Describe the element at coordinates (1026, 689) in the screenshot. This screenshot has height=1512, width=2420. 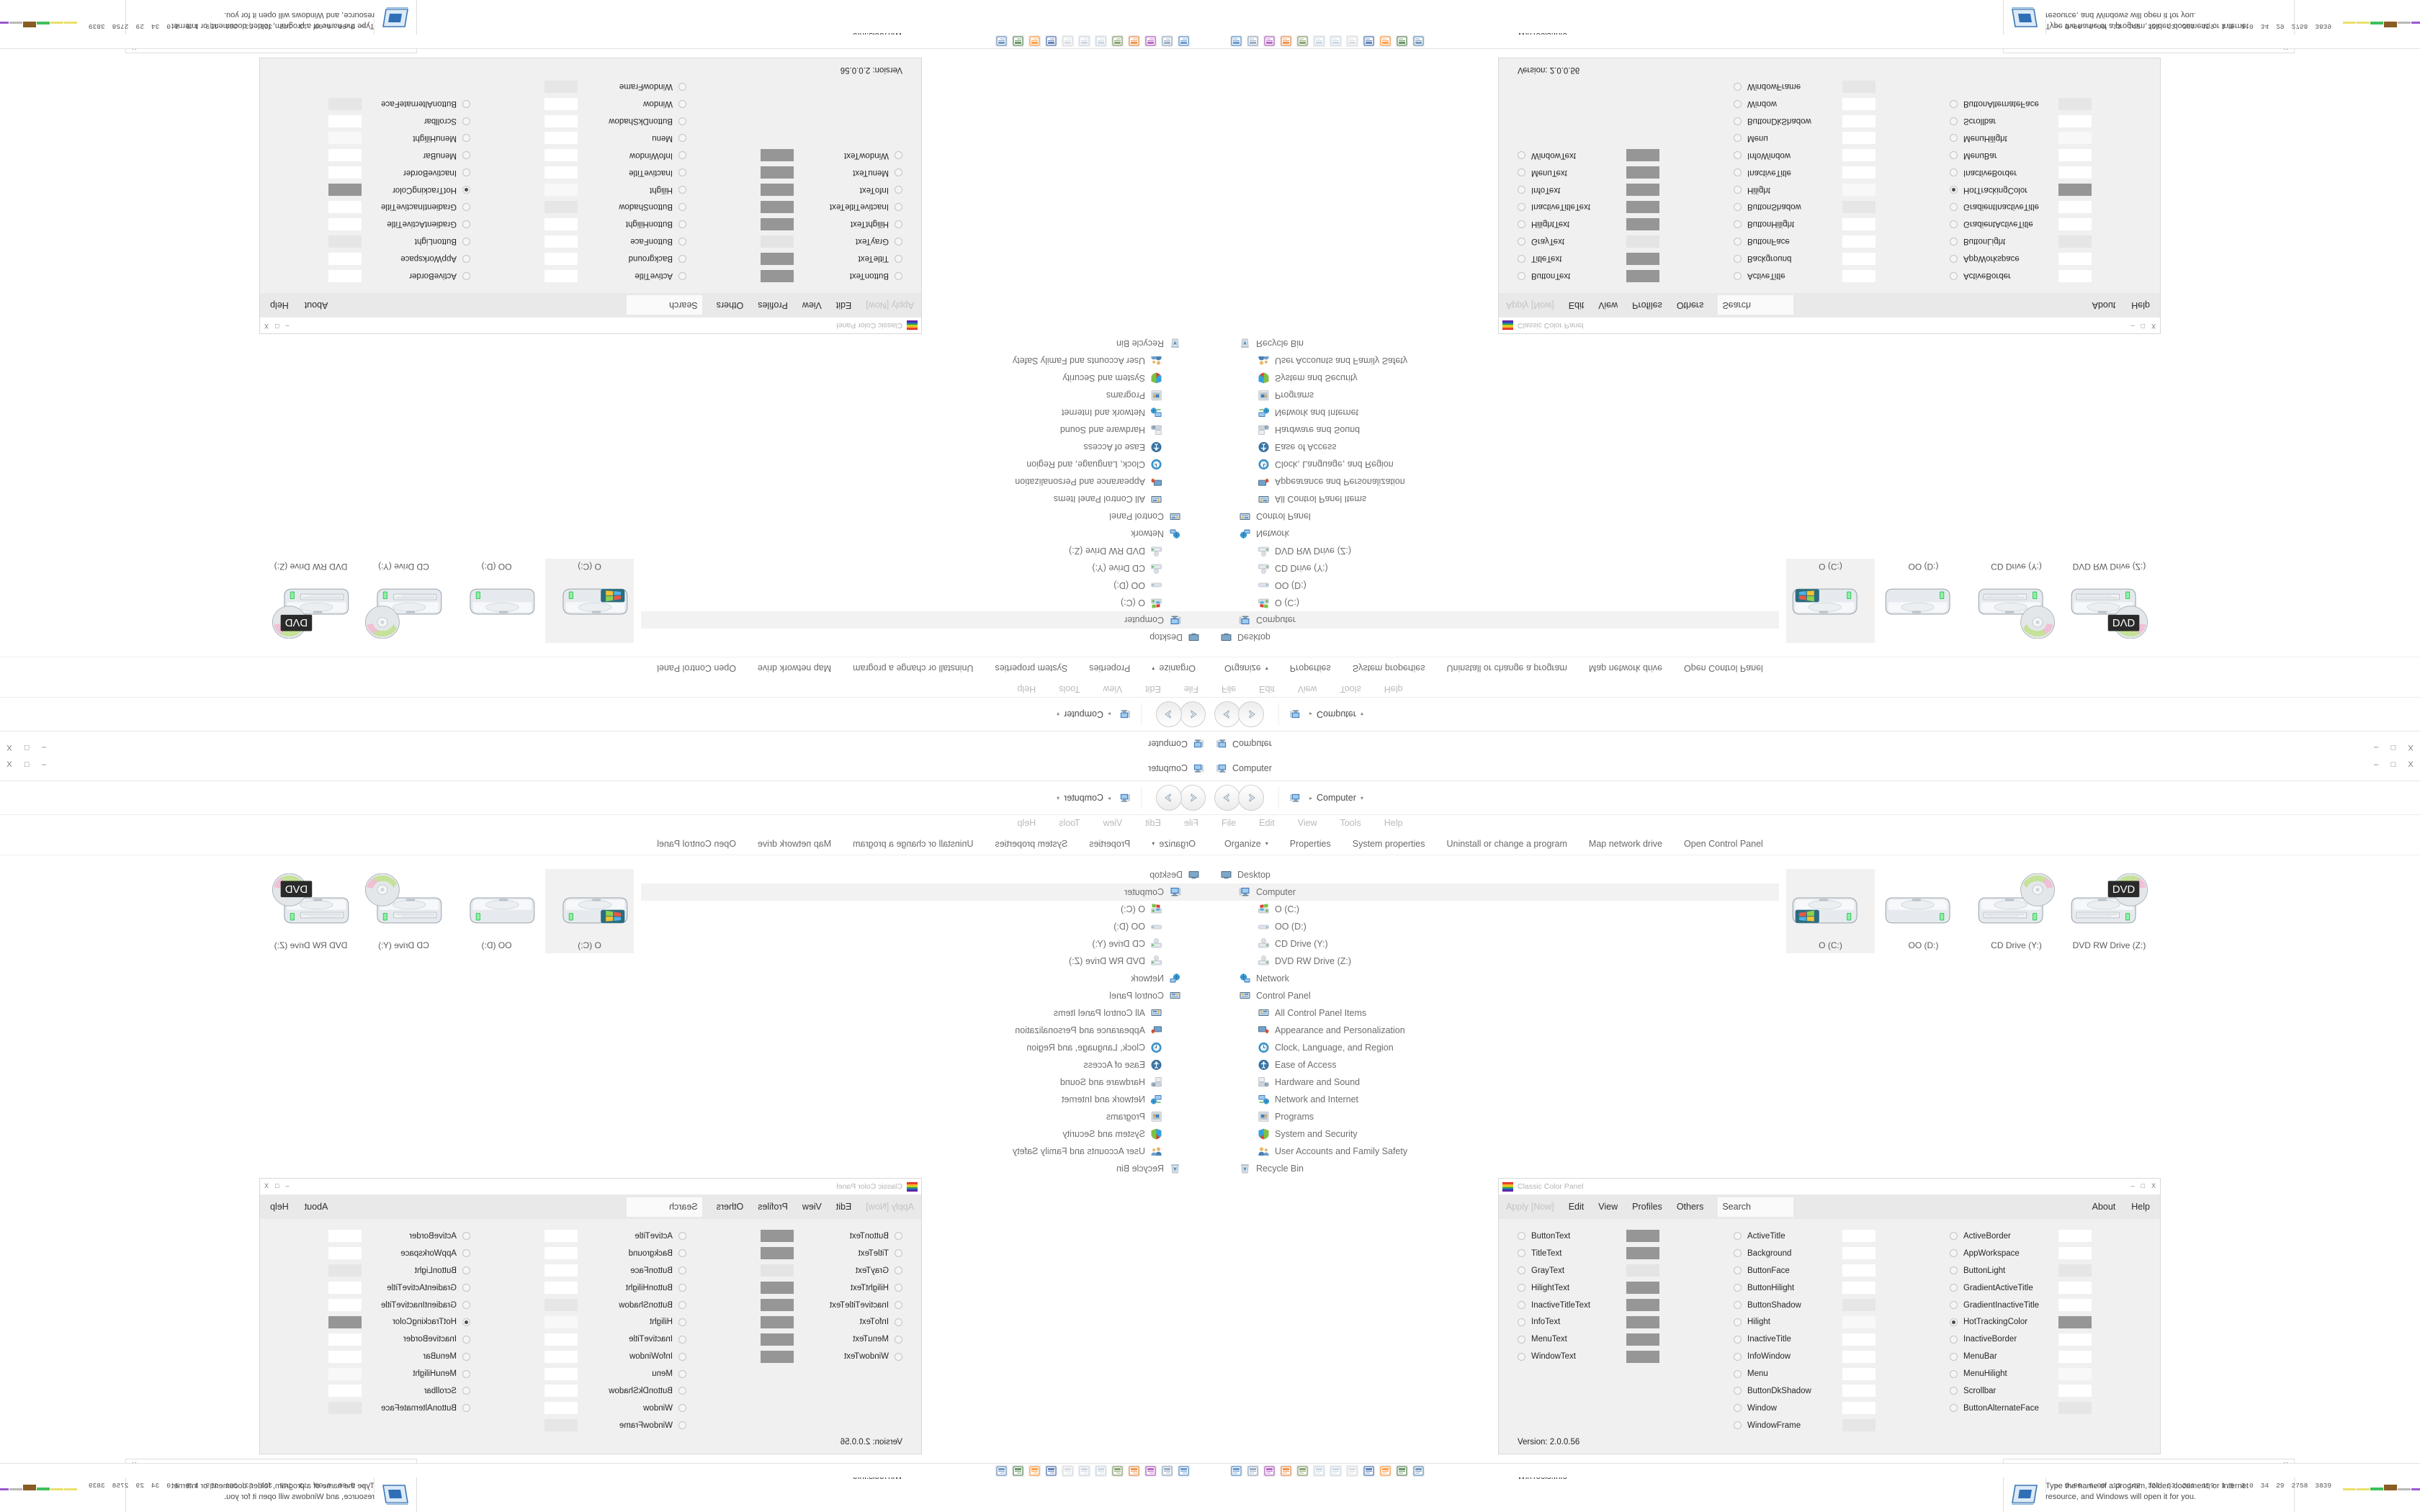
I see `menu-help: Help` at that location.